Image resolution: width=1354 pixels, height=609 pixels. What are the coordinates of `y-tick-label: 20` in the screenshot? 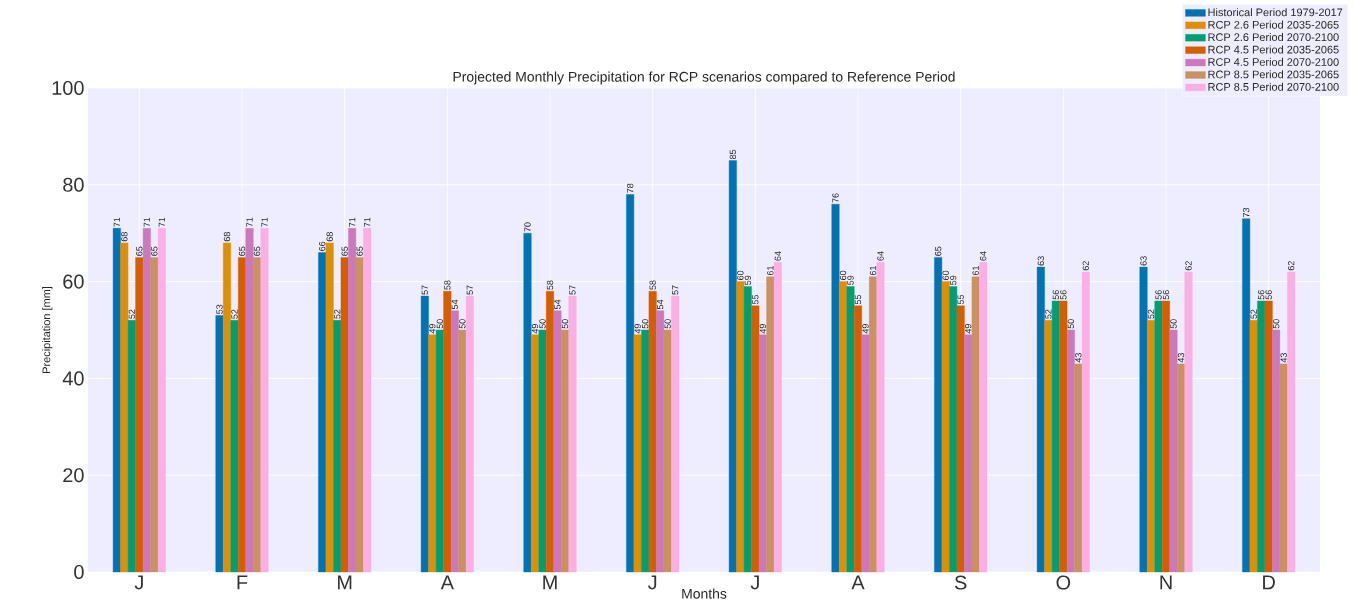 It's located at (73, 475).